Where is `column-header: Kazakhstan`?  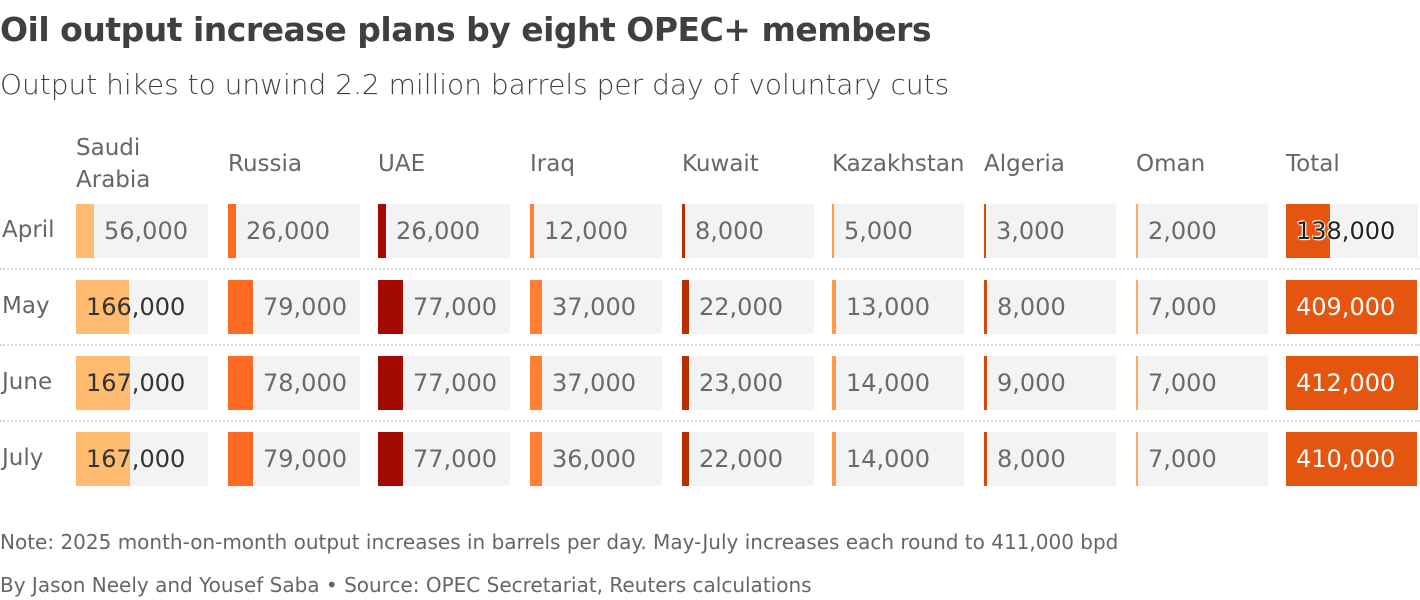
column-header: Kazakhstan is located at coordinates (898, 164).